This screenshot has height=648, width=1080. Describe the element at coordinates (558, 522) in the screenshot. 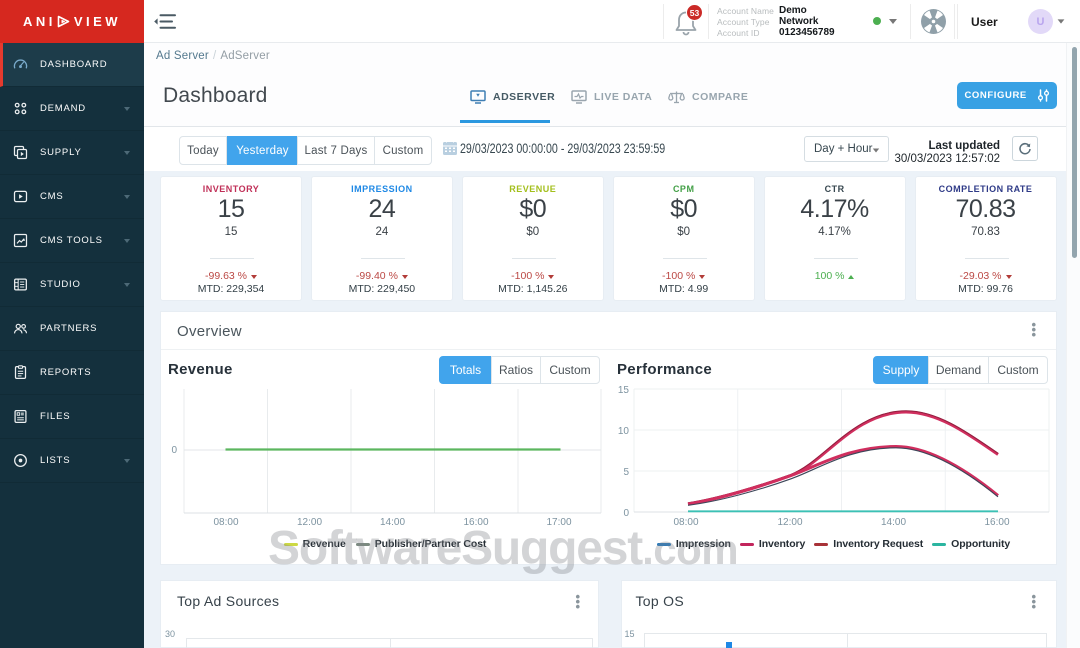

I see `svg-text: 17:00` at that location.